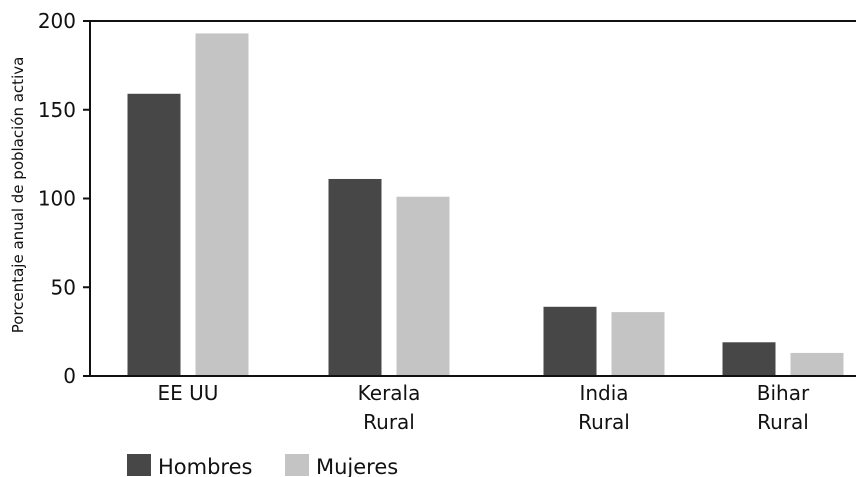 The height and width of the screenshot is (477, 858). I want to click on x-labels-group: EE UU Kerala Rural India Rural Bihar Rural, so click(484, 407).